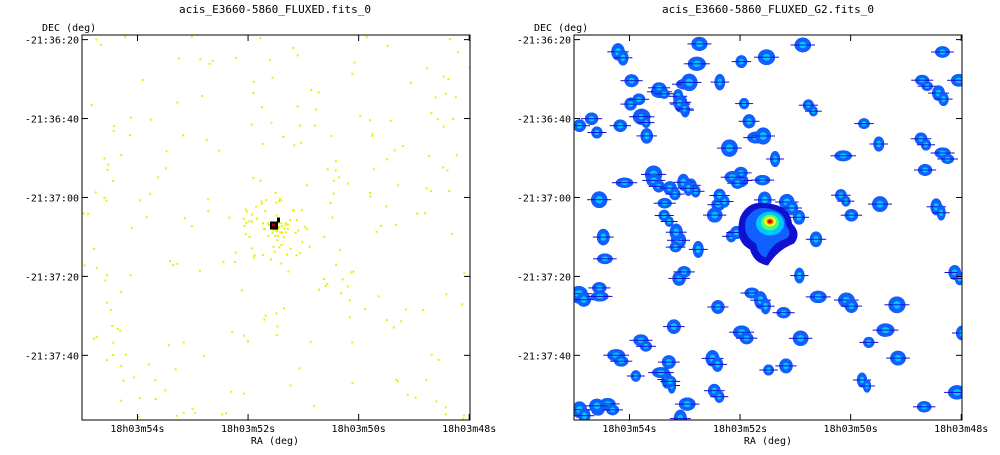  I want to click on x-tick-label: 18h03m54s, so click(137, 429).